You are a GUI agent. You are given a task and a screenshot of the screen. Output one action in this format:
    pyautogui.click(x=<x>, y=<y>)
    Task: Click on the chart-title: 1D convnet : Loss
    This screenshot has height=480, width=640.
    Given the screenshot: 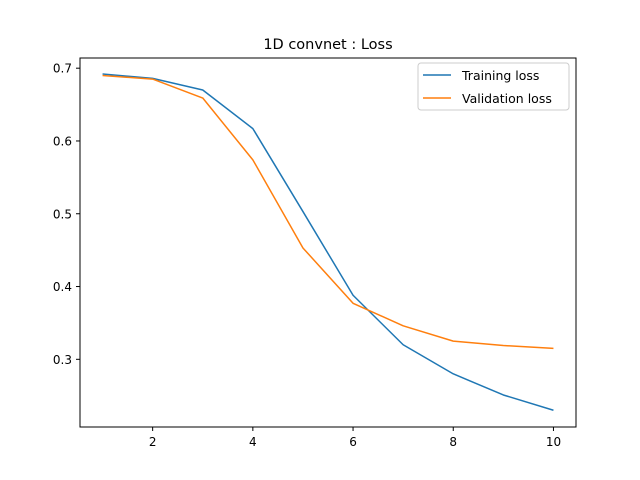 What is the action you would take?
    pyautogui.click(x=327, y=45)
    